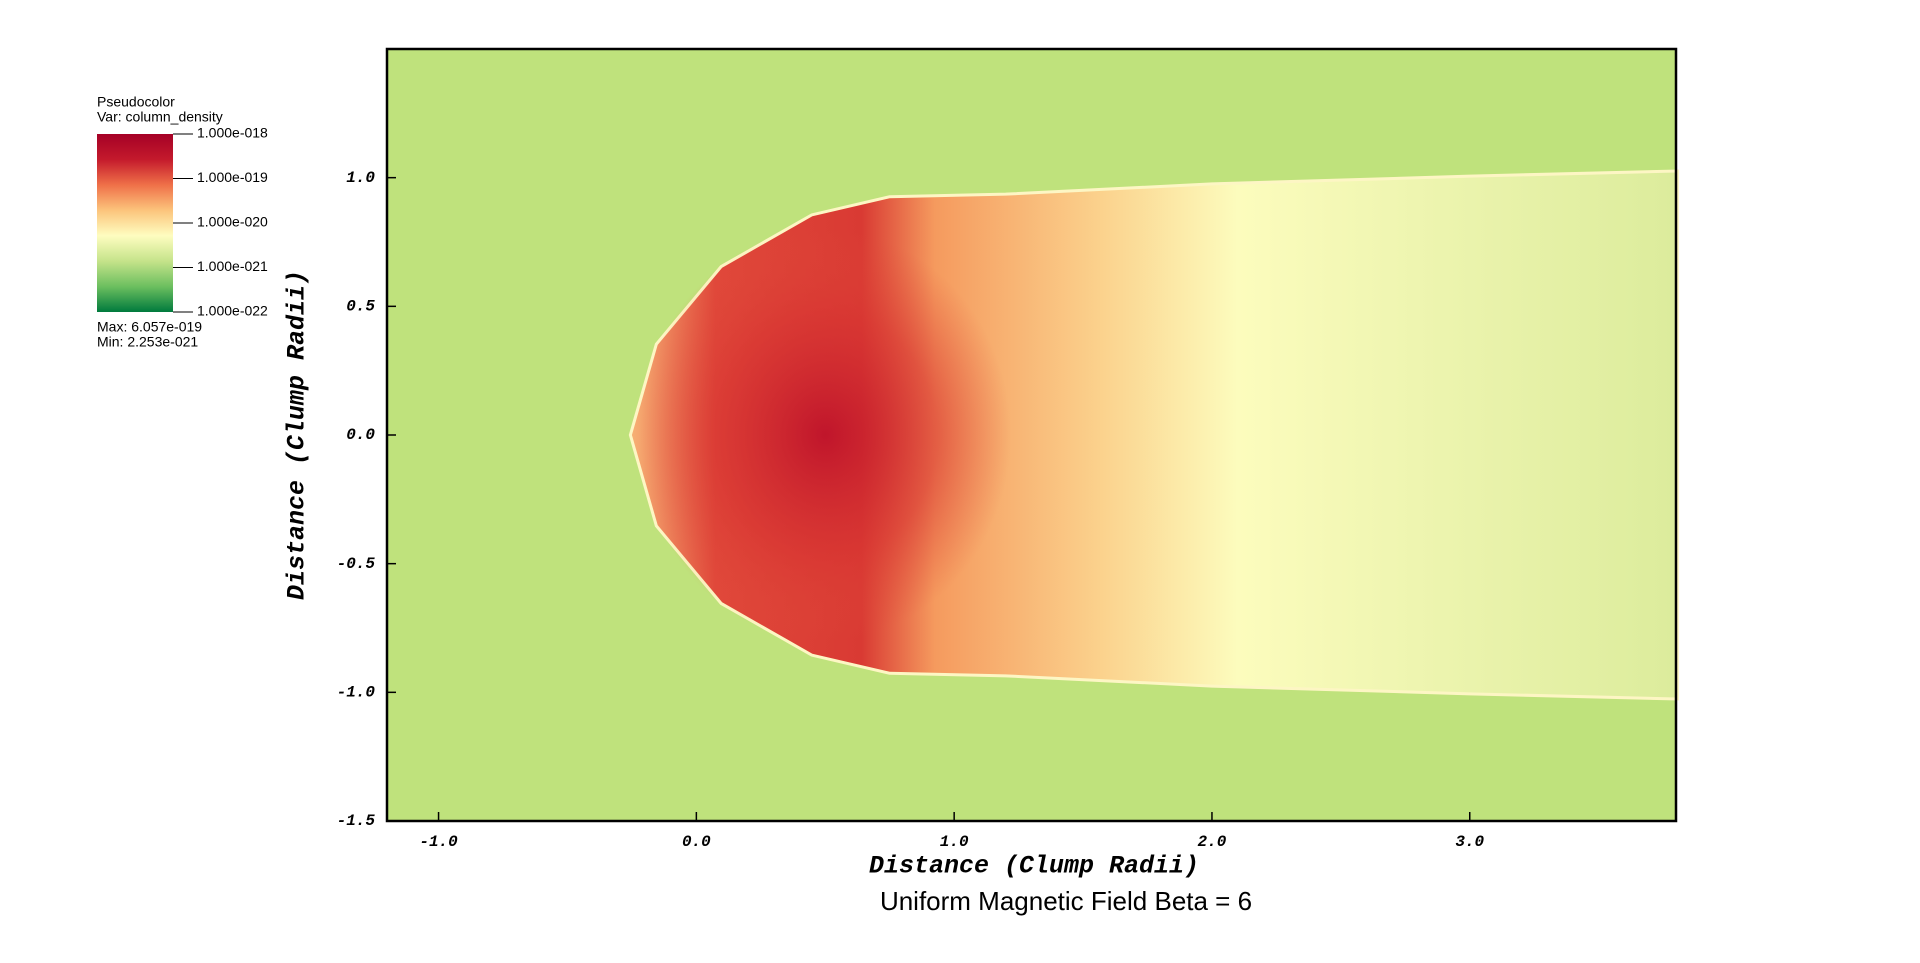 The height and width of the screenshot is (963, 1920). What do you see at coordinates (136, 102) in the screenshot?
I see `legend-plot-name: Pseudocolor` at bounding box center [136, 102].